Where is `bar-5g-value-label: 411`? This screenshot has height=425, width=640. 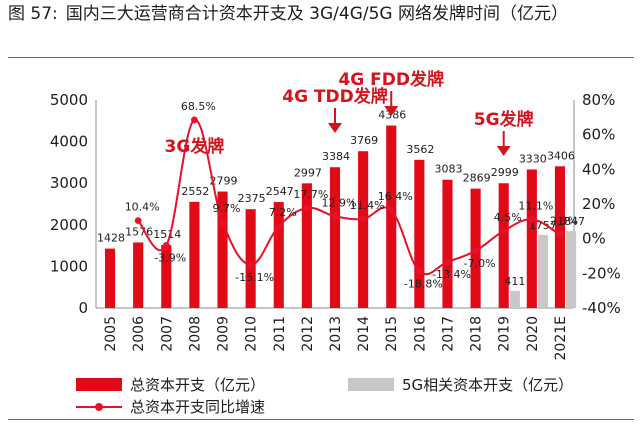
bar-5g-value-label: 411 is located at coordinates (514, 281).